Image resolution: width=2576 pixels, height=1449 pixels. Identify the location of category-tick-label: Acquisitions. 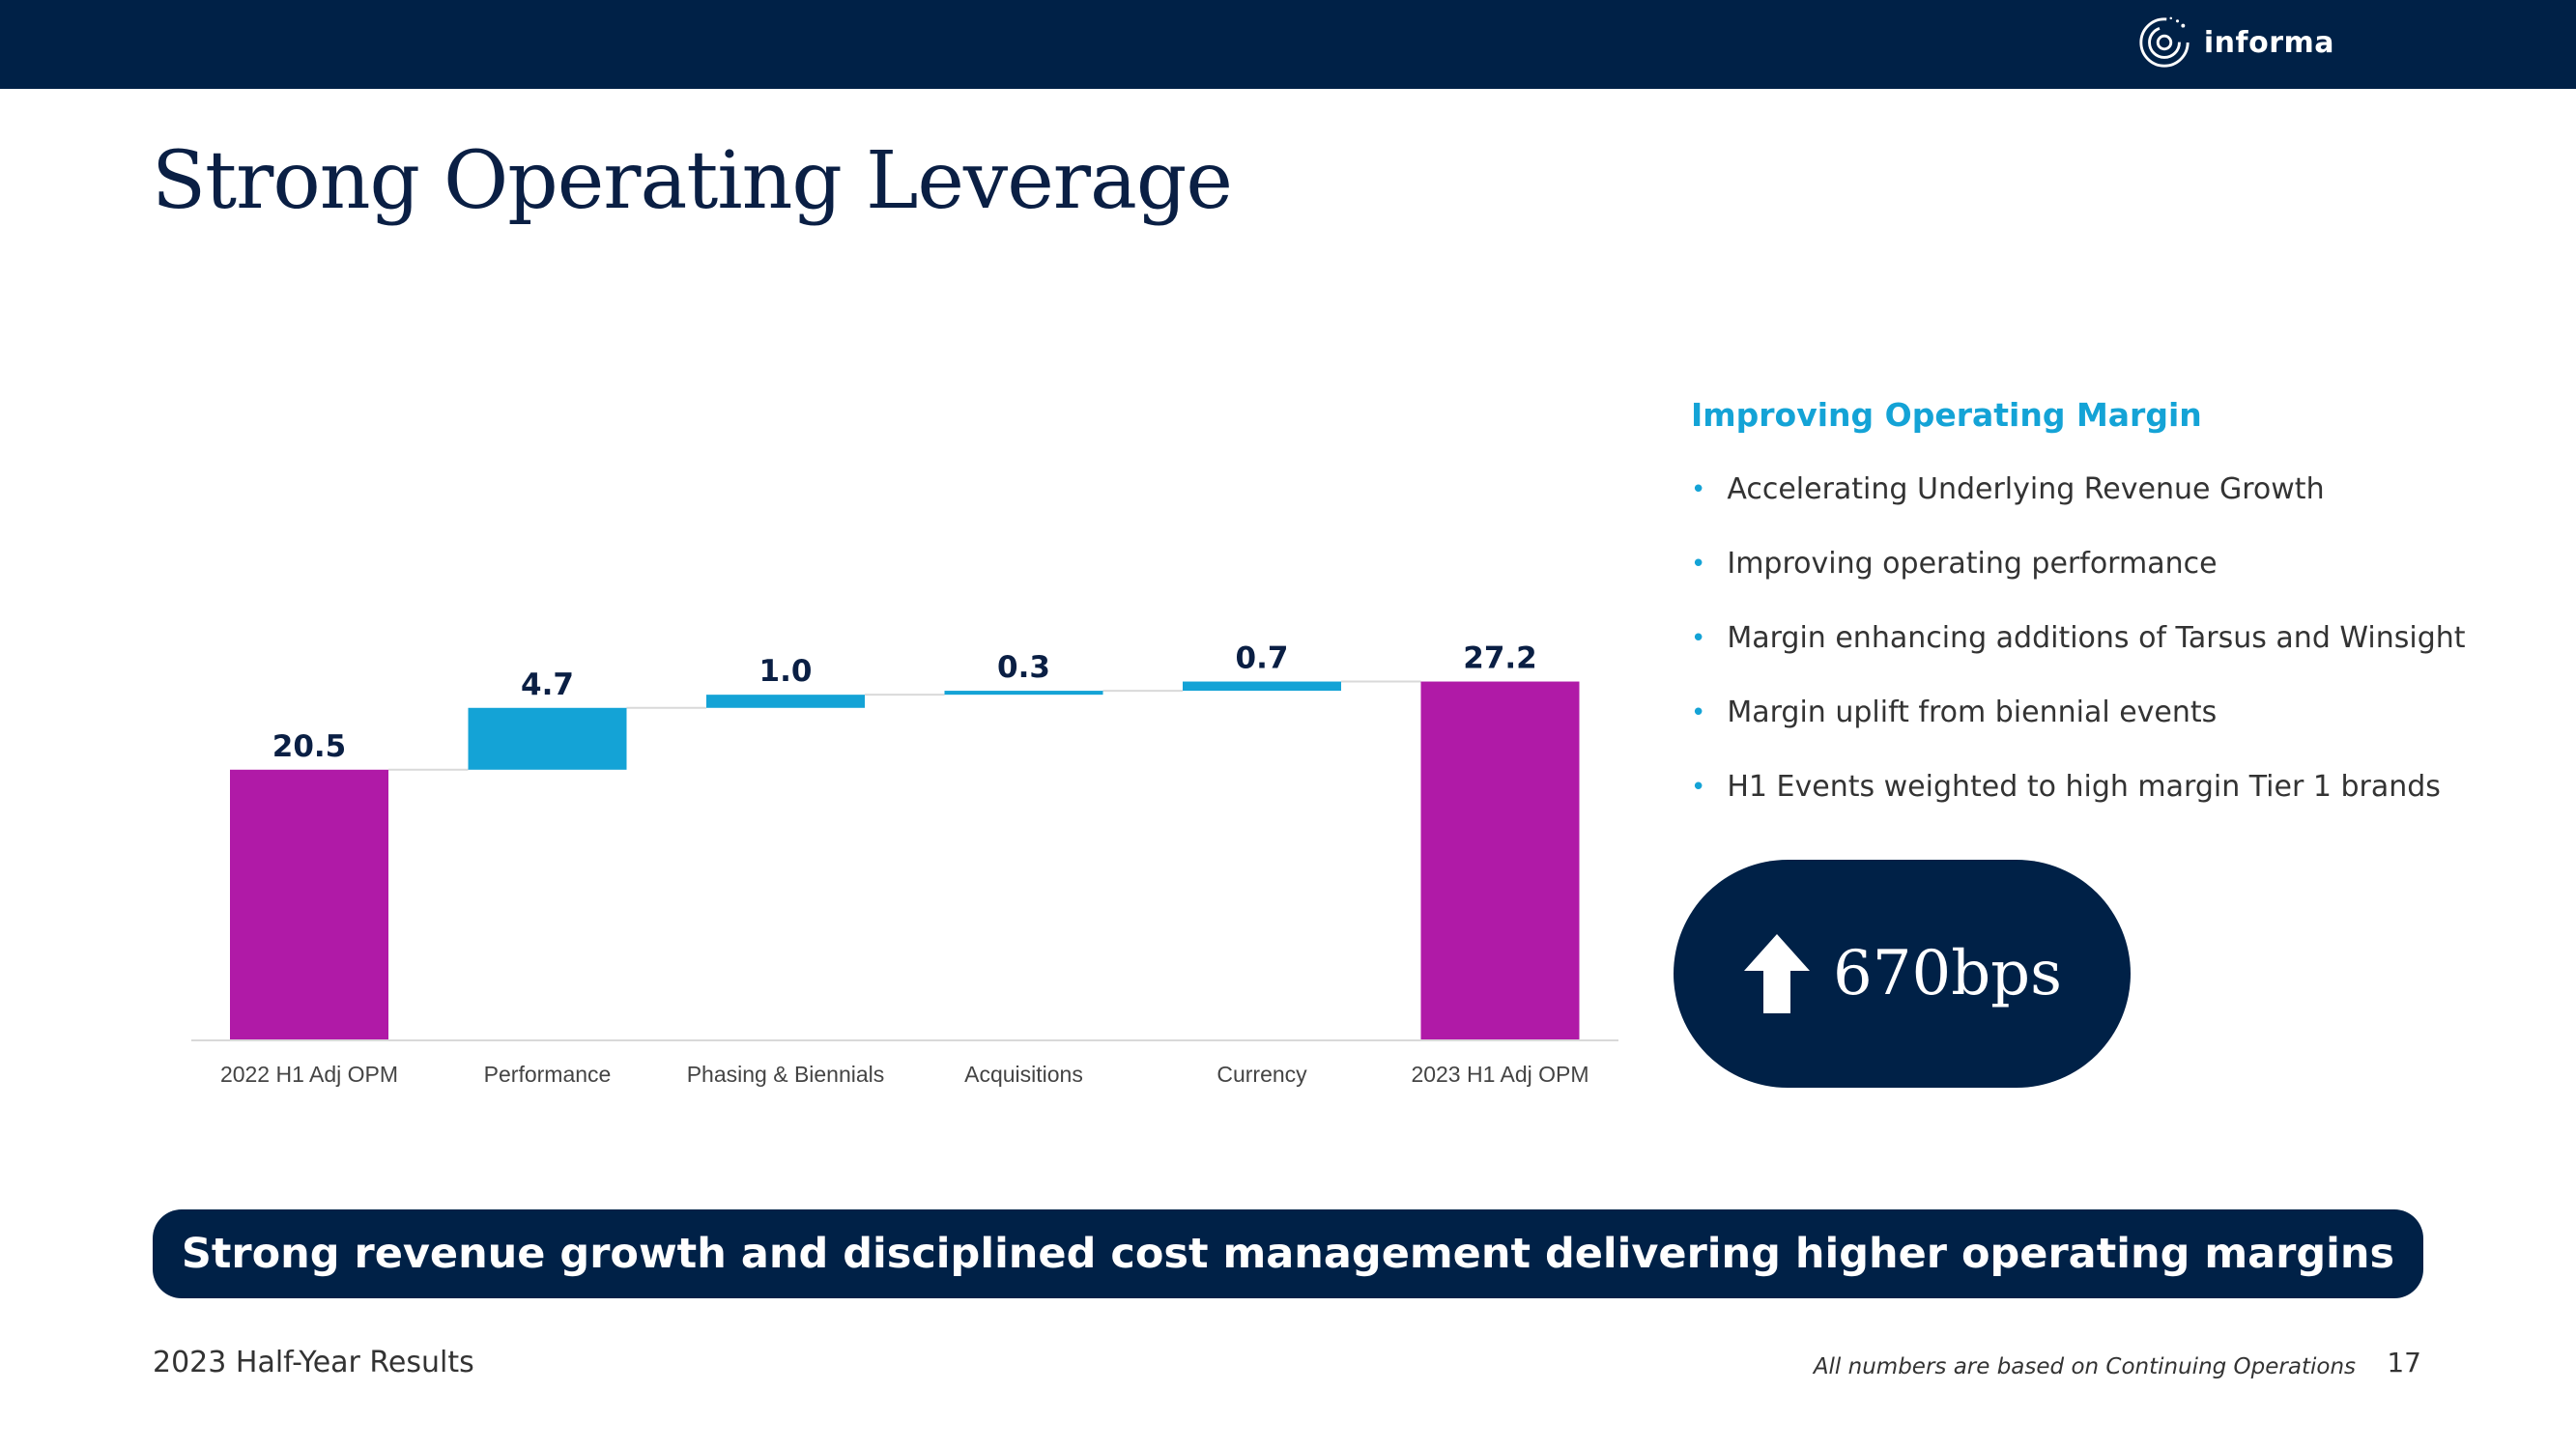
(1024, 1074).